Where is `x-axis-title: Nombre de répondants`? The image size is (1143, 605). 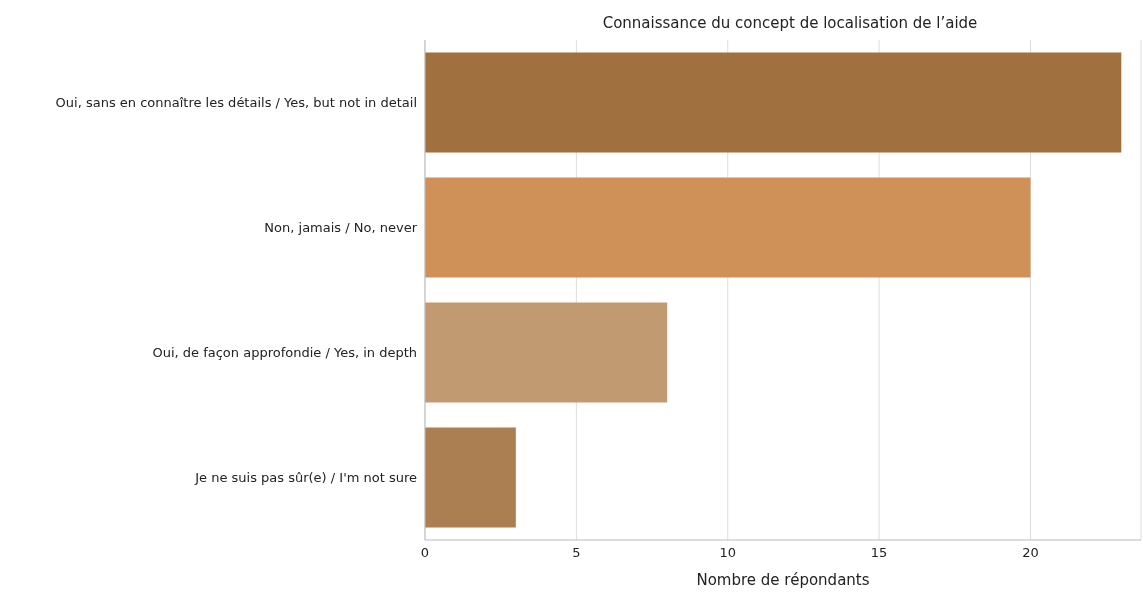
x-axis-title: Nombre de répondants is located at coordinates (783, 580).